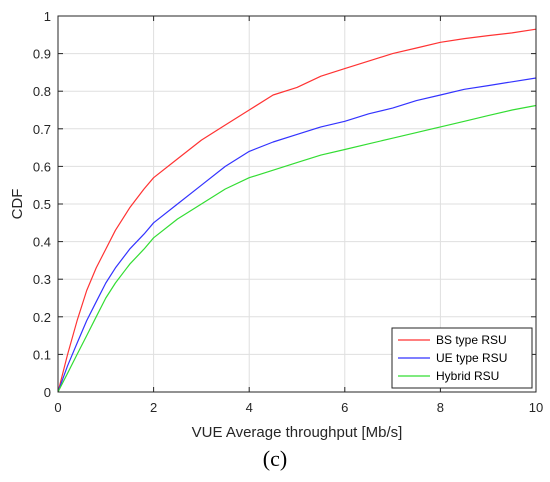 The image size is (550, 482). Describe the element at coordinates (42, 279) in the screenshot. I see `y-tick-label: 0.3` at that location.